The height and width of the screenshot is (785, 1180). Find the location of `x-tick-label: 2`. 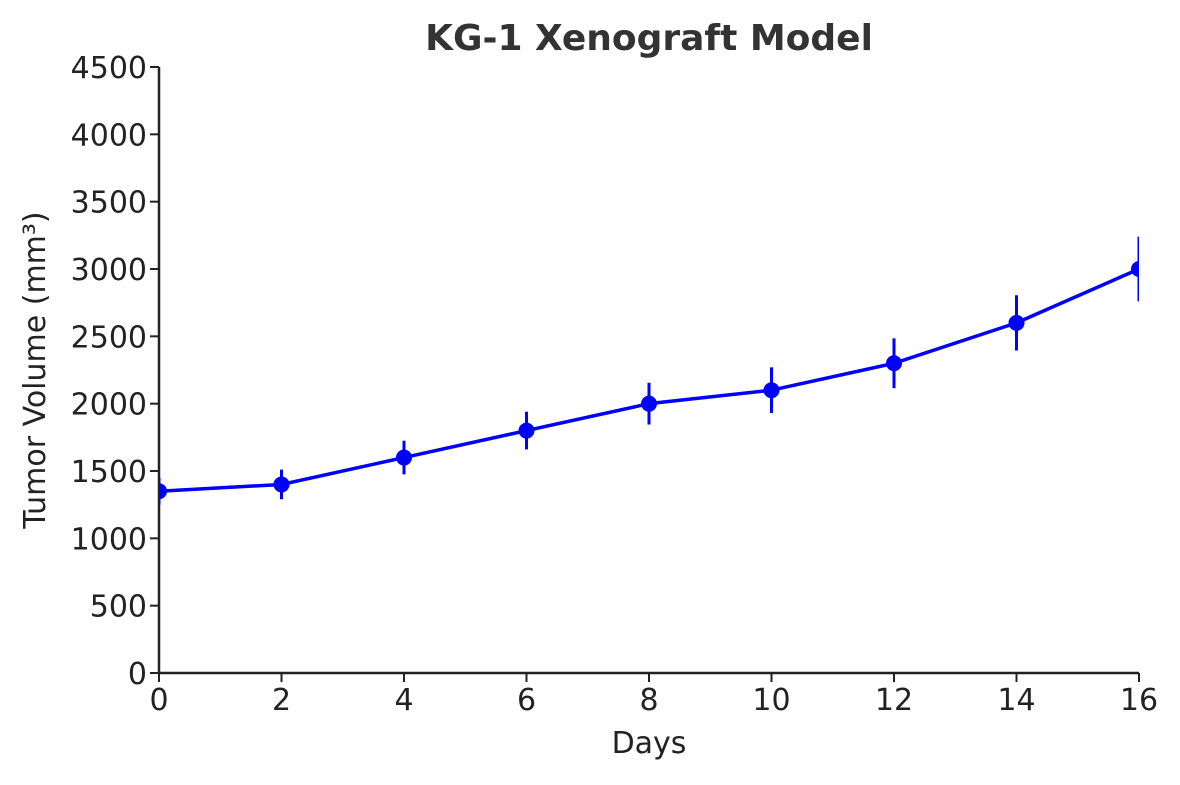

x-tick-label: 2 is located at coordinates (281, 700).